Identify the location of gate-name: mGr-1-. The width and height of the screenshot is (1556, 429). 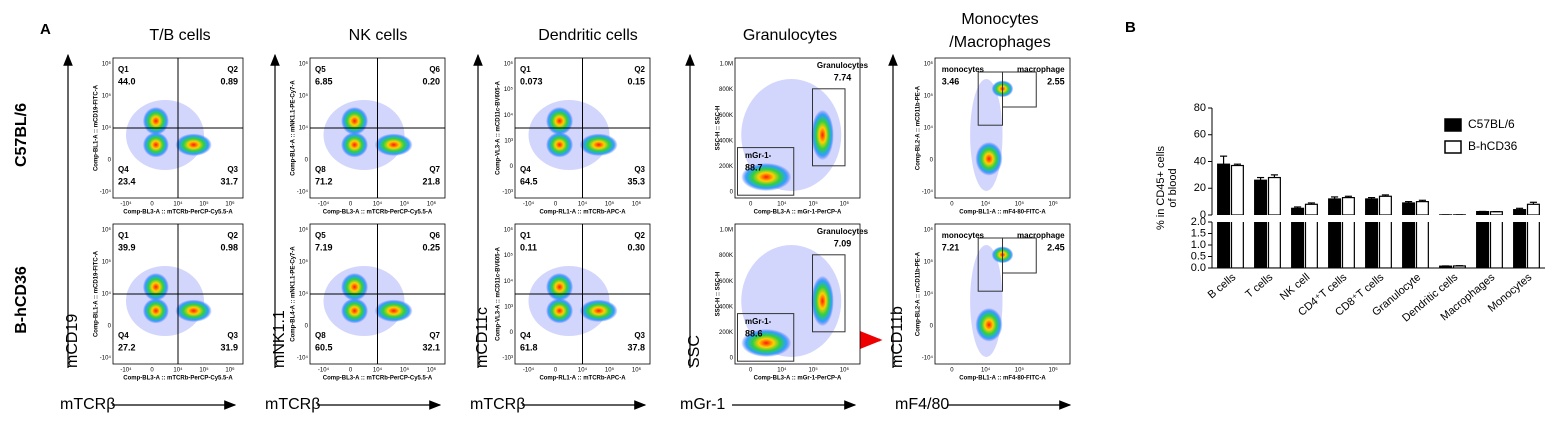
(758, 321).